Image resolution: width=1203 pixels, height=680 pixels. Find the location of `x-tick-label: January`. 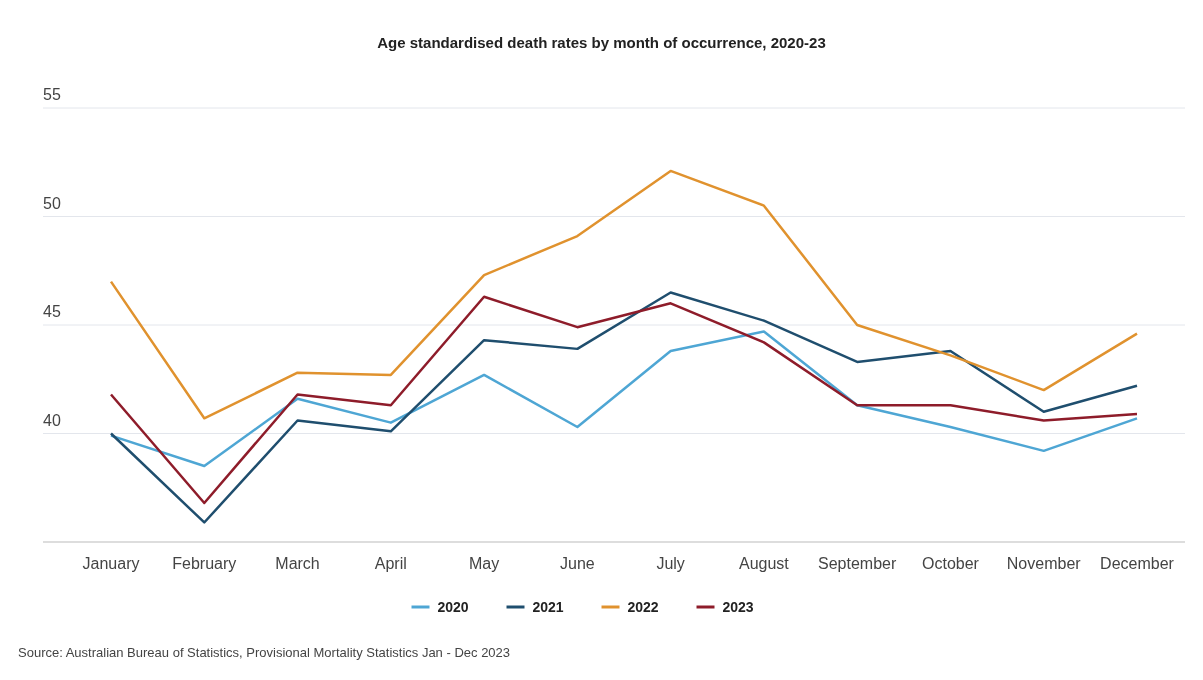

x-tick-label: January is located at coordinates (111, 563).